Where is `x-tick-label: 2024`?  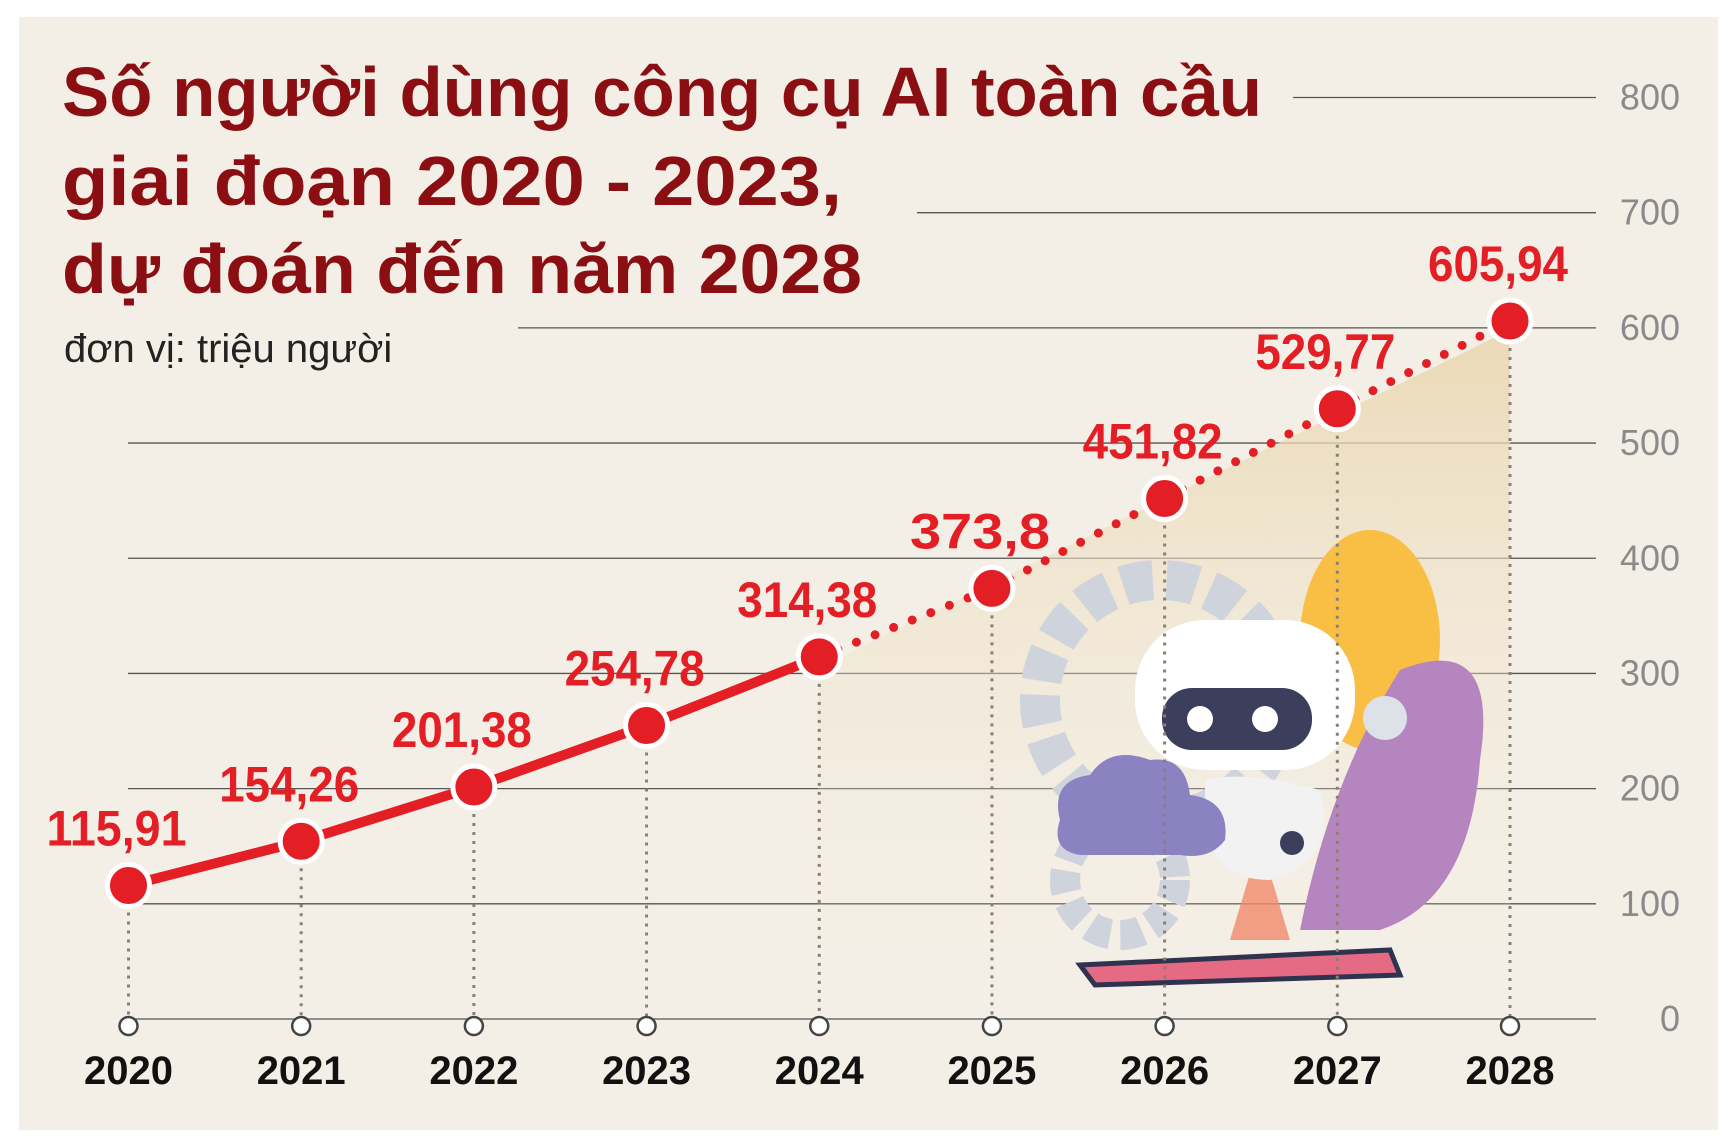
x-tick-label: 2024 is located at coordinates (820, 1071).